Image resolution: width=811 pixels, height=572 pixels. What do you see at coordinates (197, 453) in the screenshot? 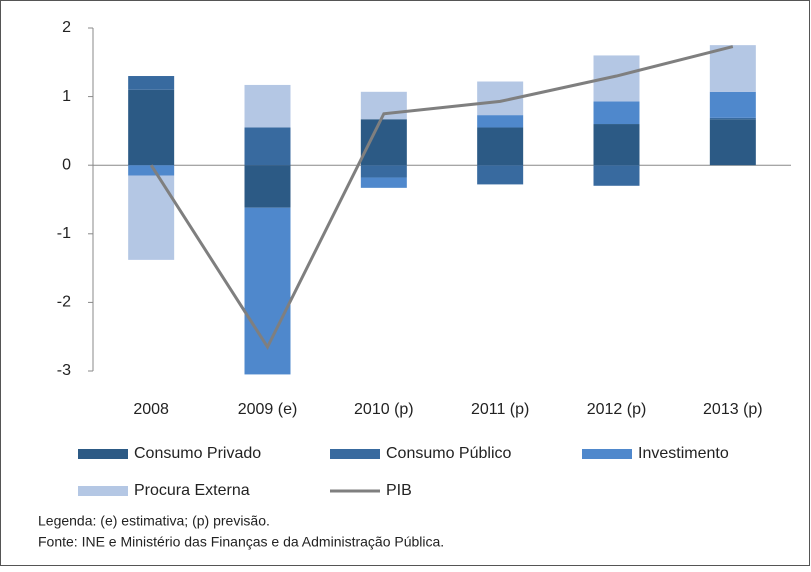
I see `legend-label: Consumo Privado` at bounding box center [197, 453].